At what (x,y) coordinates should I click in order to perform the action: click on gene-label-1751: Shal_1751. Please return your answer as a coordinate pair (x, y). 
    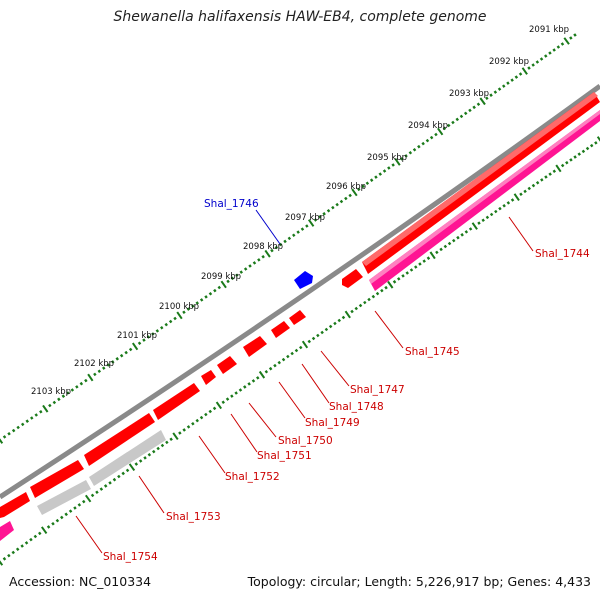
    Looking at the image, I should click on (284, 456).